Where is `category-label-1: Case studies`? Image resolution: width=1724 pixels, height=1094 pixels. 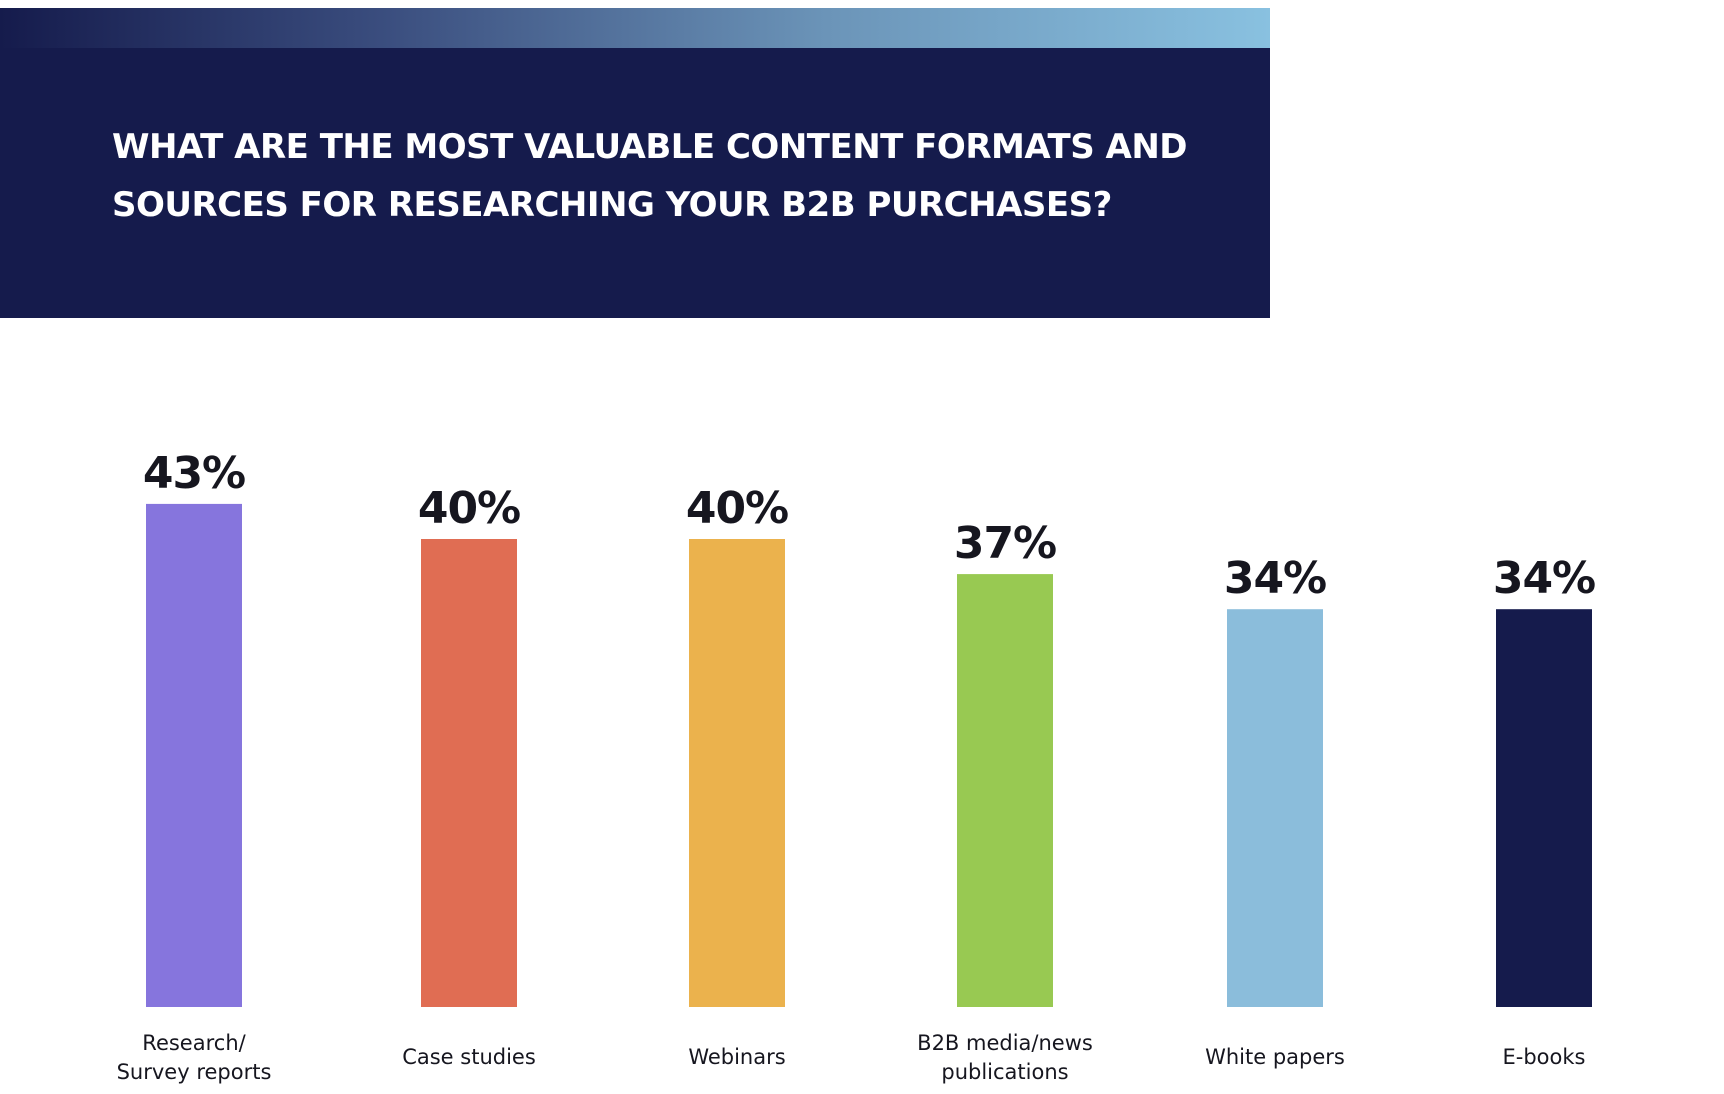 category-label-1: Case studies is located at coordinates (469, 1057).